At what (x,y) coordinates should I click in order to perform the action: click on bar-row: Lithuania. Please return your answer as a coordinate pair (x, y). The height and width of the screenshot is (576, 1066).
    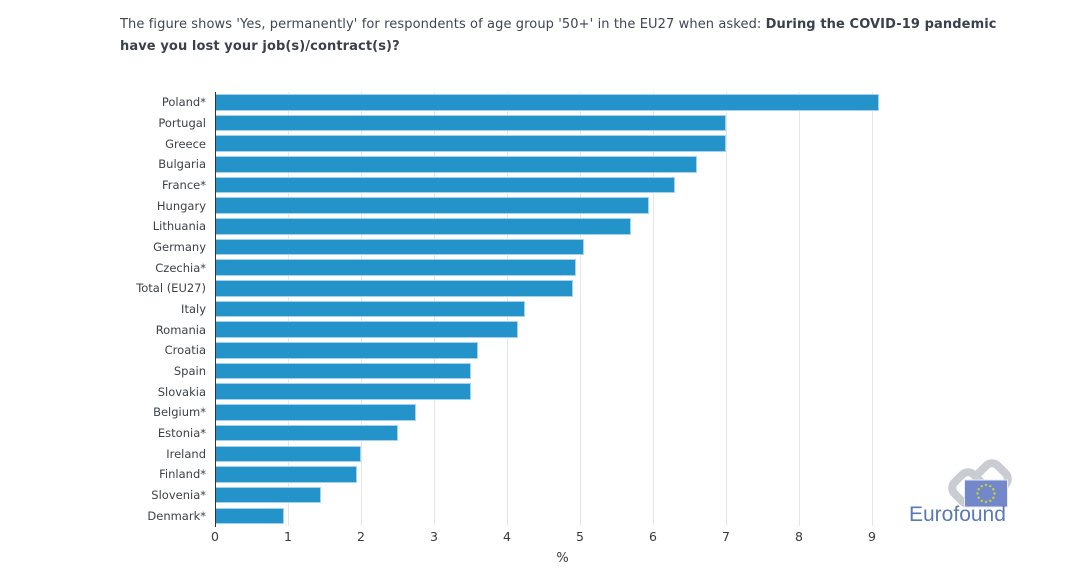
    Looking at the image, I should click on (455, 226).